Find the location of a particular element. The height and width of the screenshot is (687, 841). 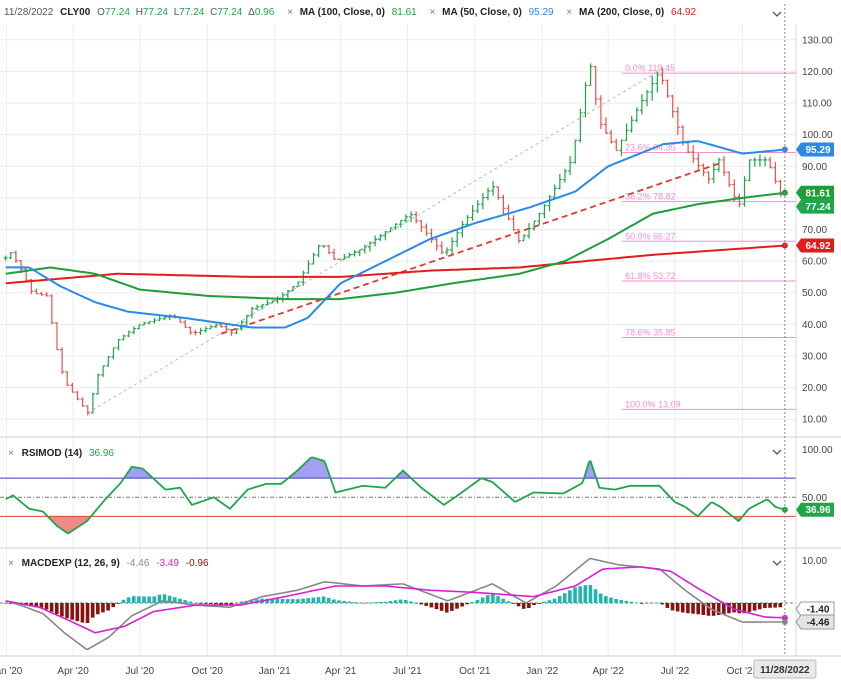

remove-rsi-icon: × is located at coordinates (11, 453).